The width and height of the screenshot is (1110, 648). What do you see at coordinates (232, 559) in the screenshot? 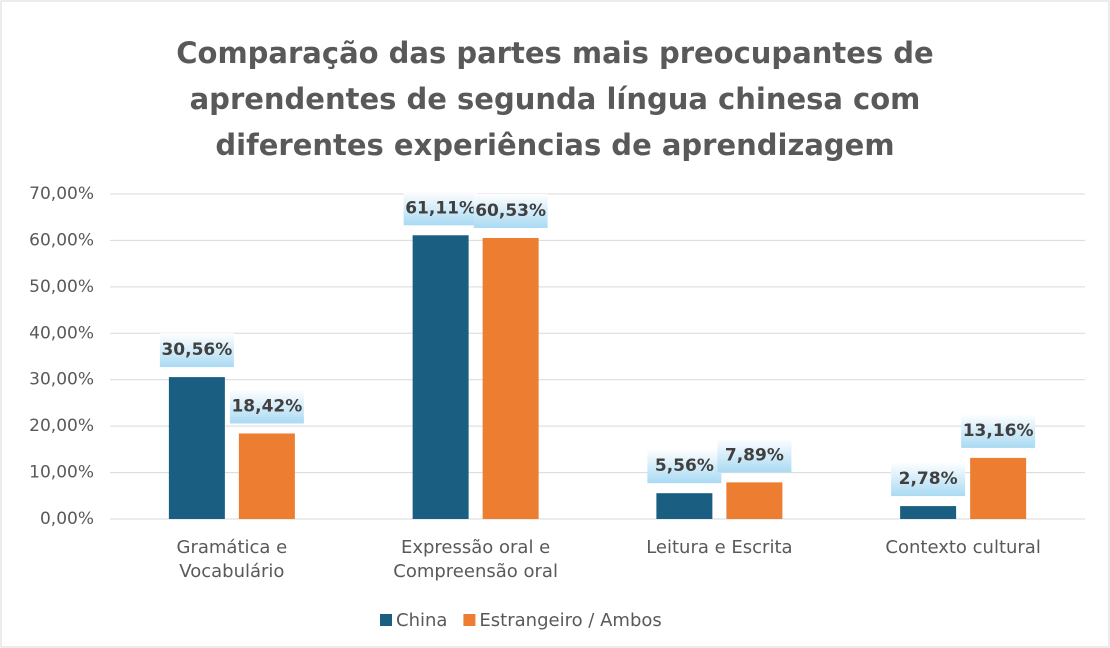
I see `x-tick-label: Gramática e Vocabulário` at bounding box center [232, 559].